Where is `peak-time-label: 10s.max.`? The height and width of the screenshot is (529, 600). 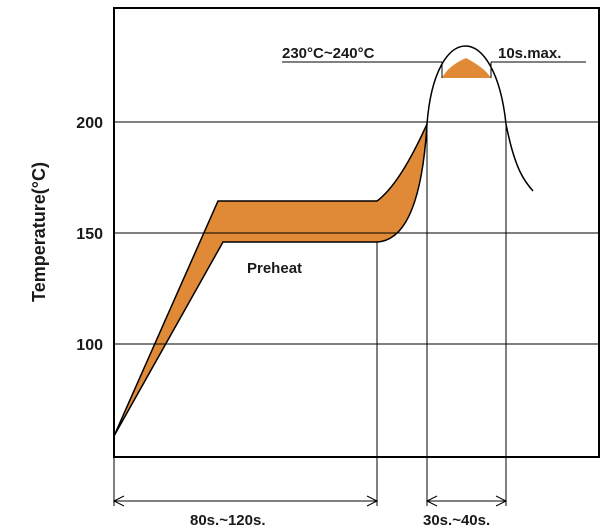
peak-time-label: 10s.max. is located at coordinates (529, 53).